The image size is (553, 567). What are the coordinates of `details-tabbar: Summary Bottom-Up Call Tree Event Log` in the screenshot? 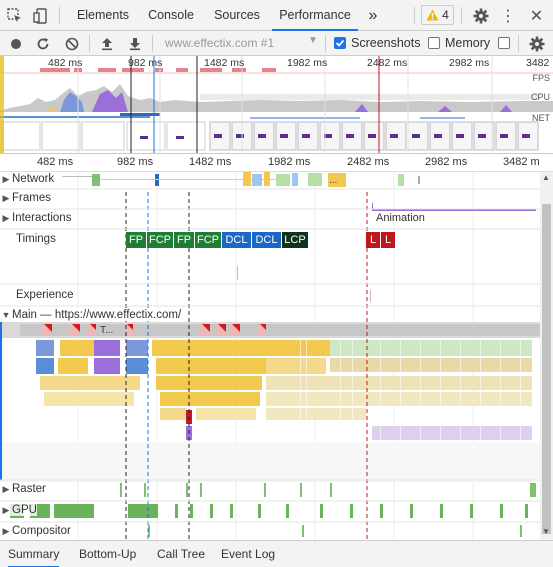 It's located at (276, 553).